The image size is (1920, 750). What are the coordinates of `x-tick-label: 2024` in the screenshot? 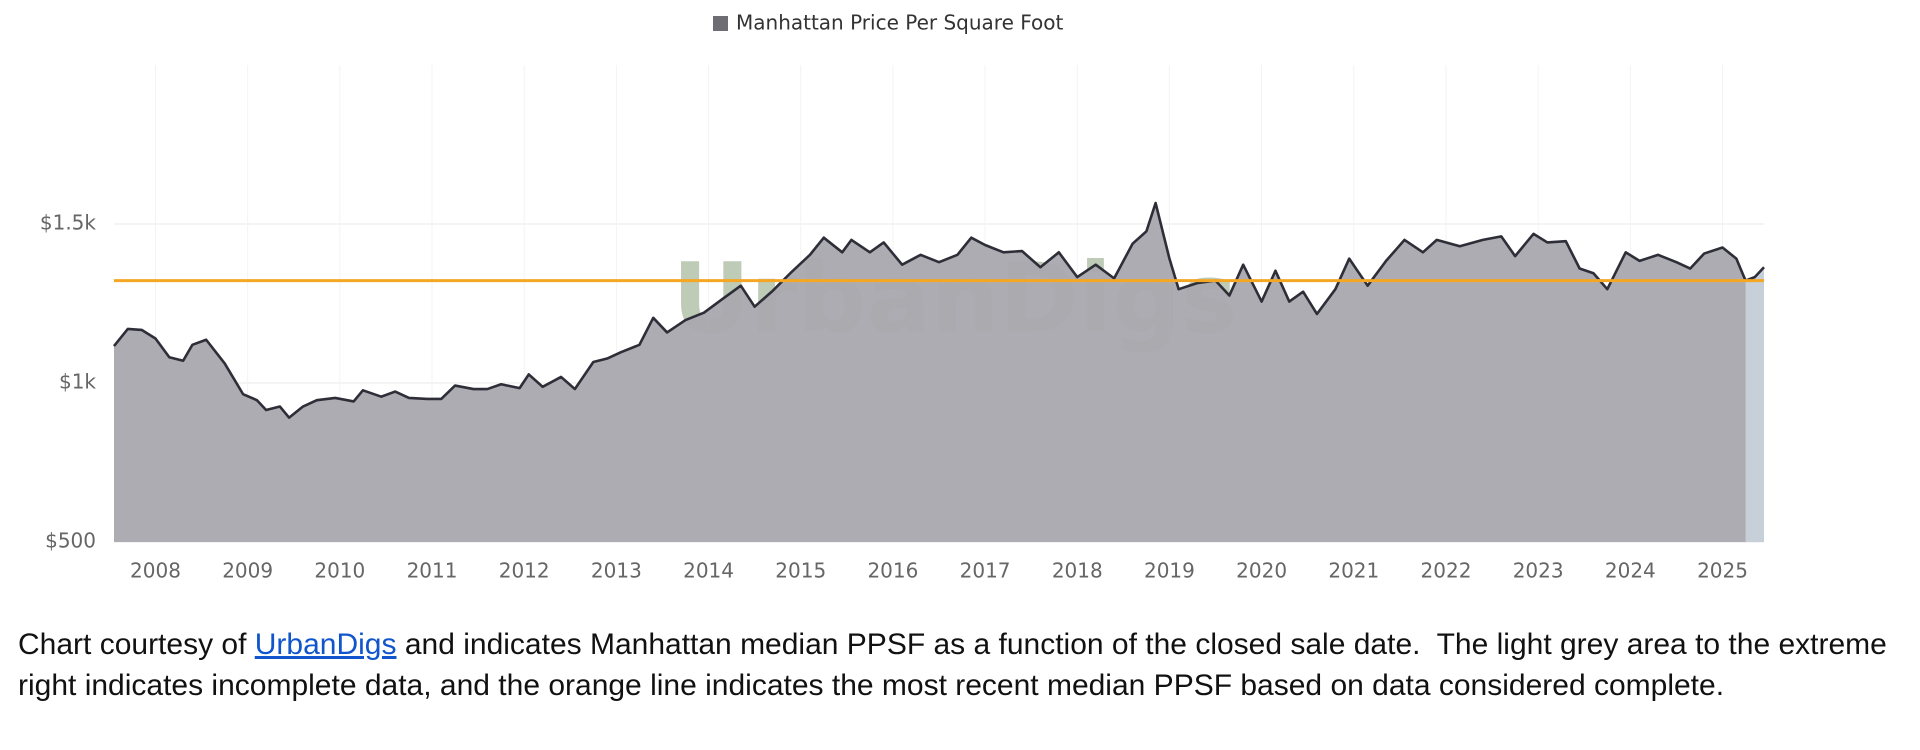 It's located at (1630, 571).